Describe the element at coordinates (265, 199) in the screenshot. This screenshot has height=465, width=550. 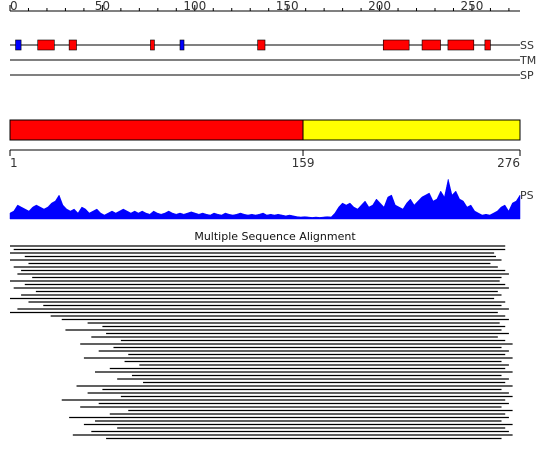
I see `ps-profile-area` at that location.